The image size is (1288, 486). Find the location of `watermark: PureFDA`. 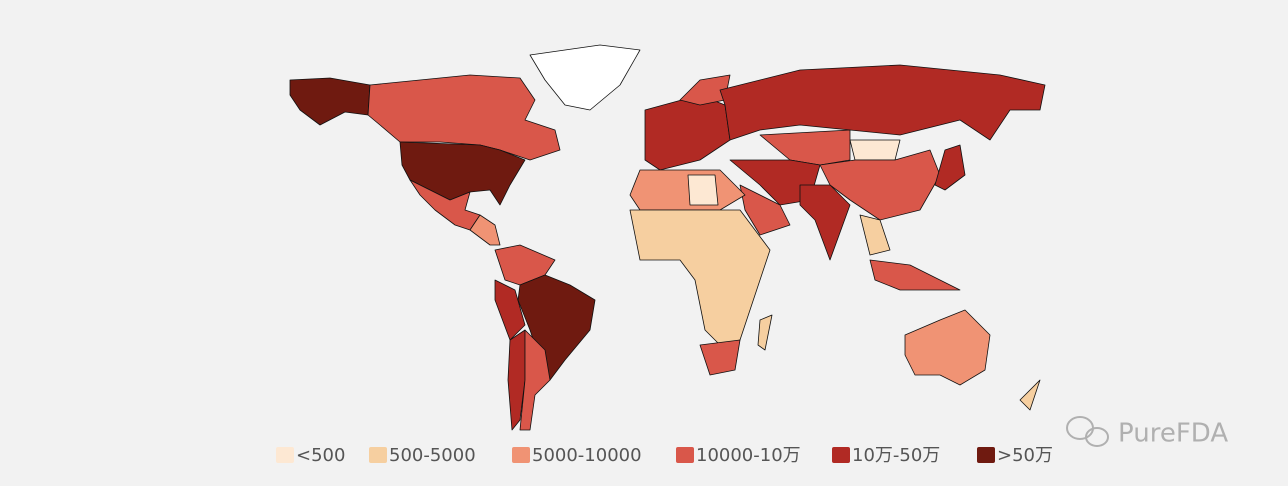

watermark: PureFDA is located at coordinates (1147, 432).